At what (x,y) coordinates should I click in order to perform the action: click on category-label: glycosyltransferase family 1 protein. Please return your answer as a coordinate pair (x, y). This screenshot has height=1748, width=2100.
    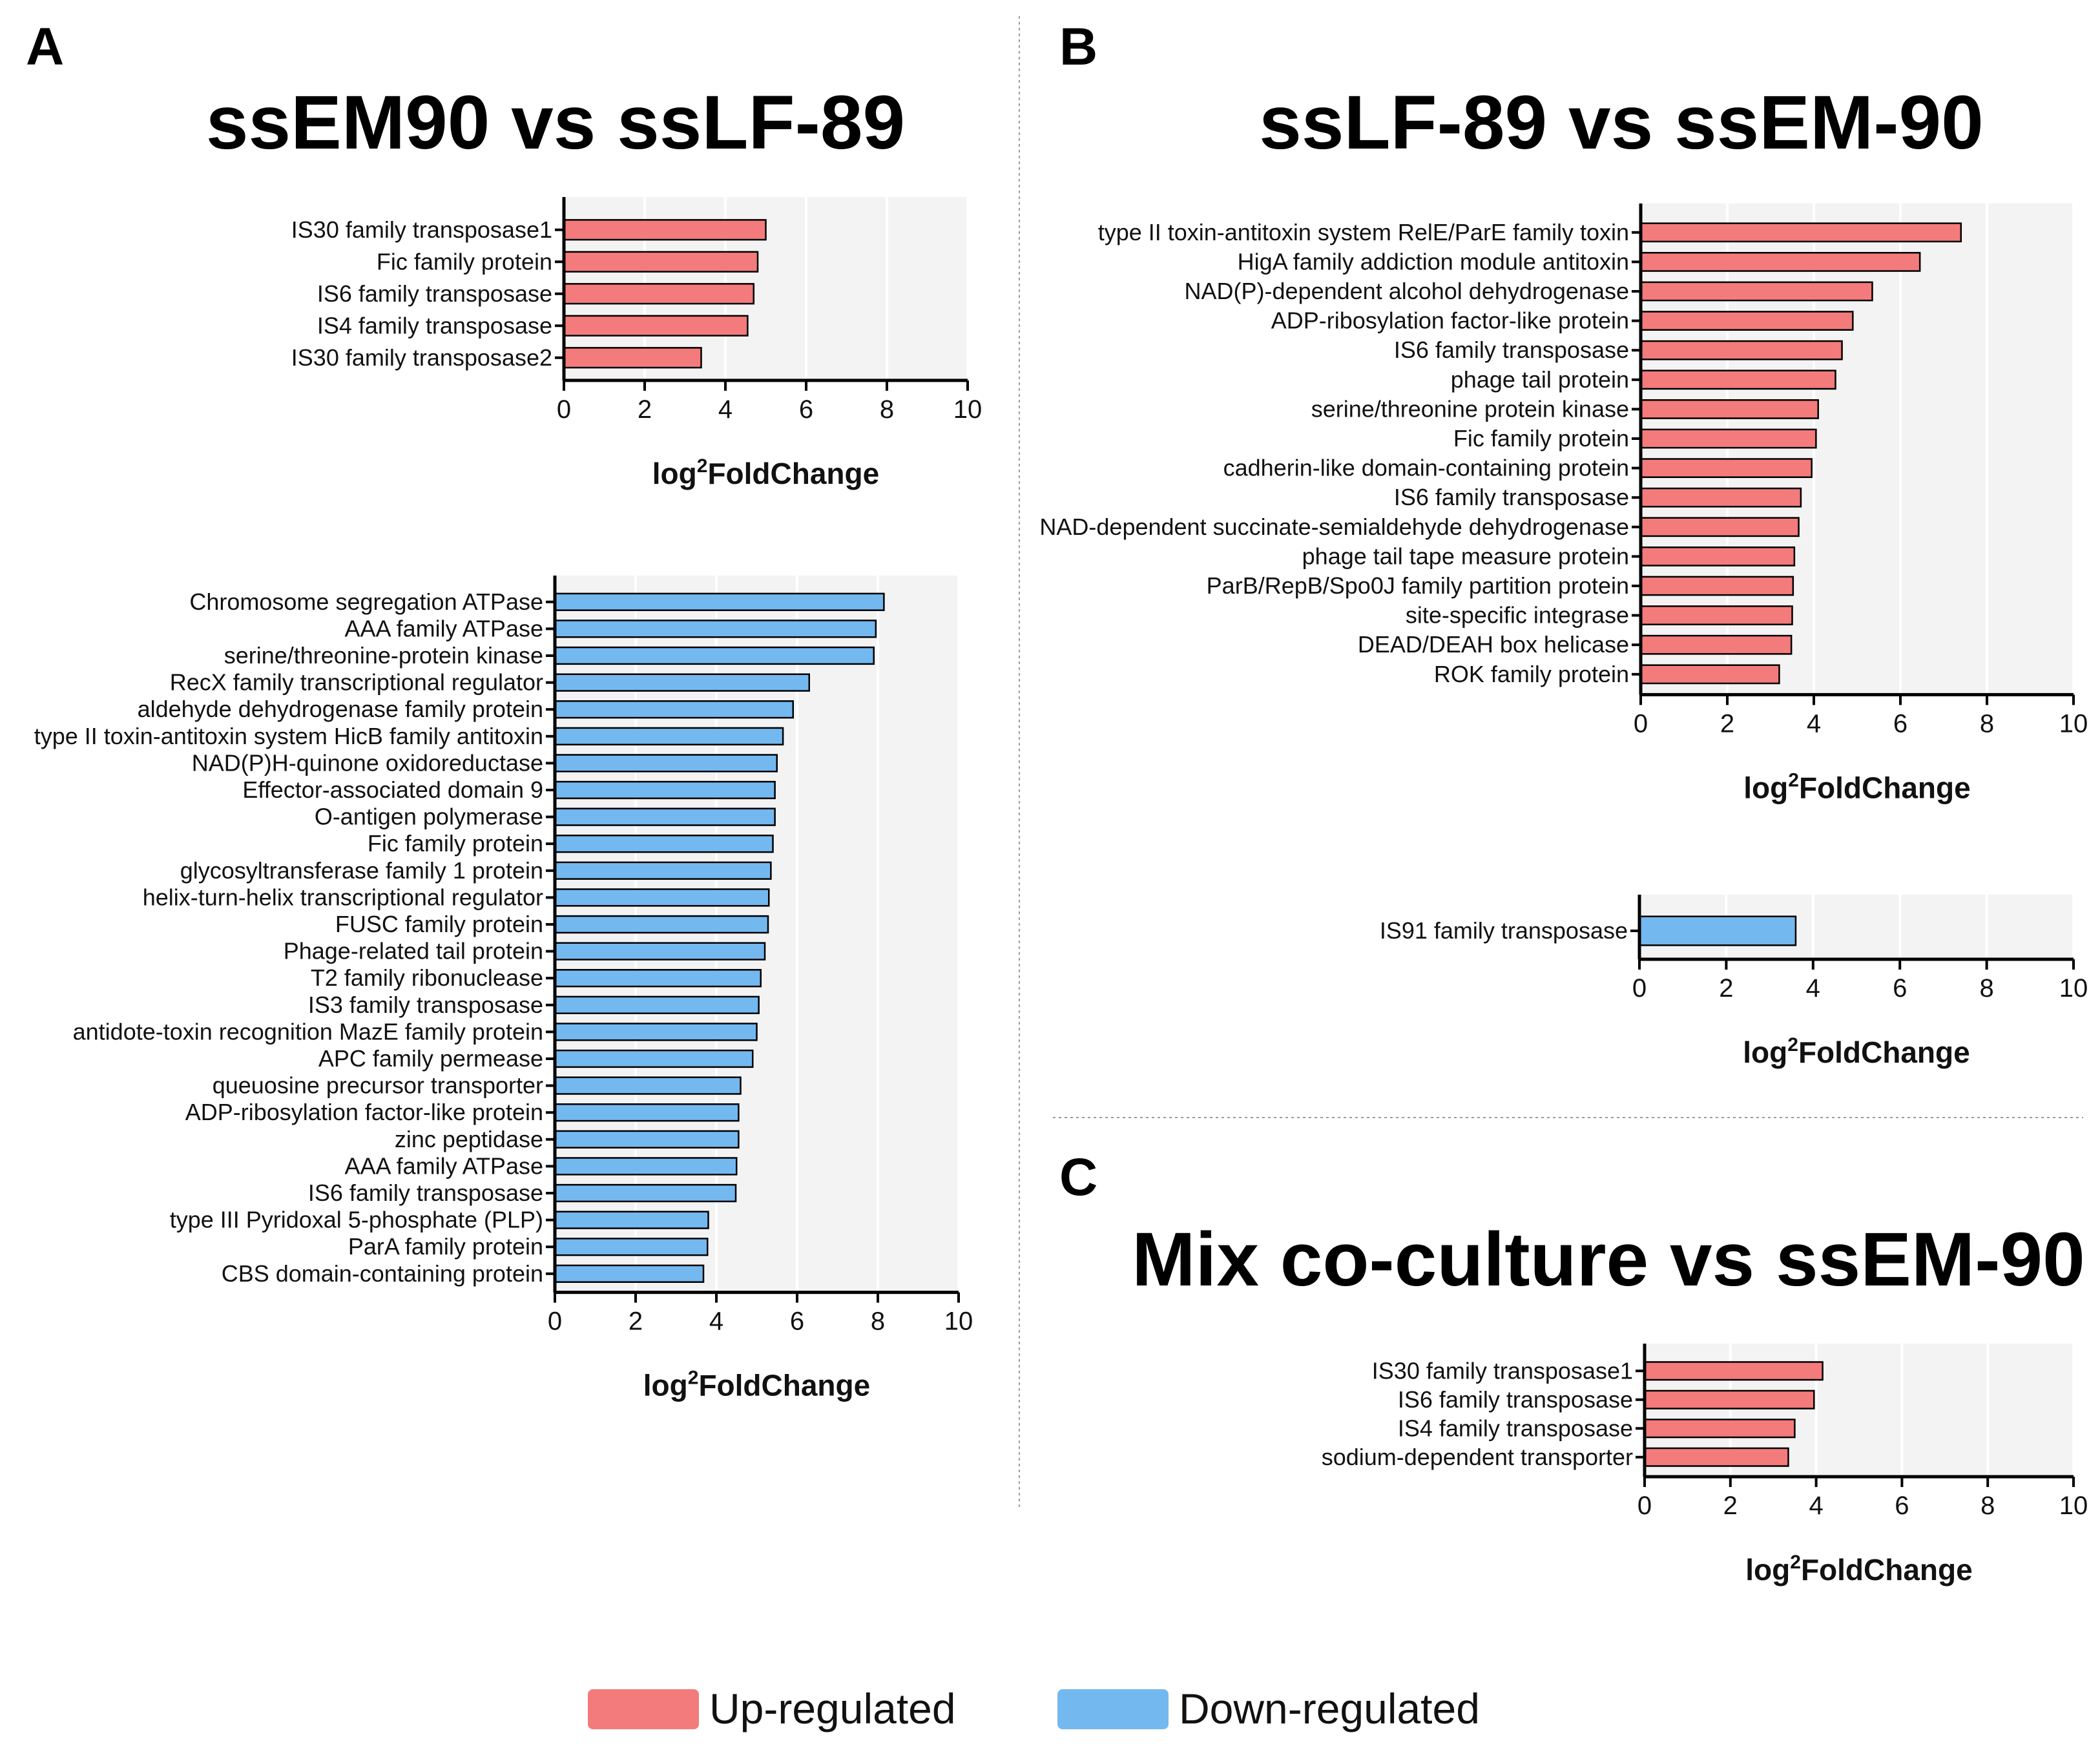
    Looking at the image, I should click on (362, 870).